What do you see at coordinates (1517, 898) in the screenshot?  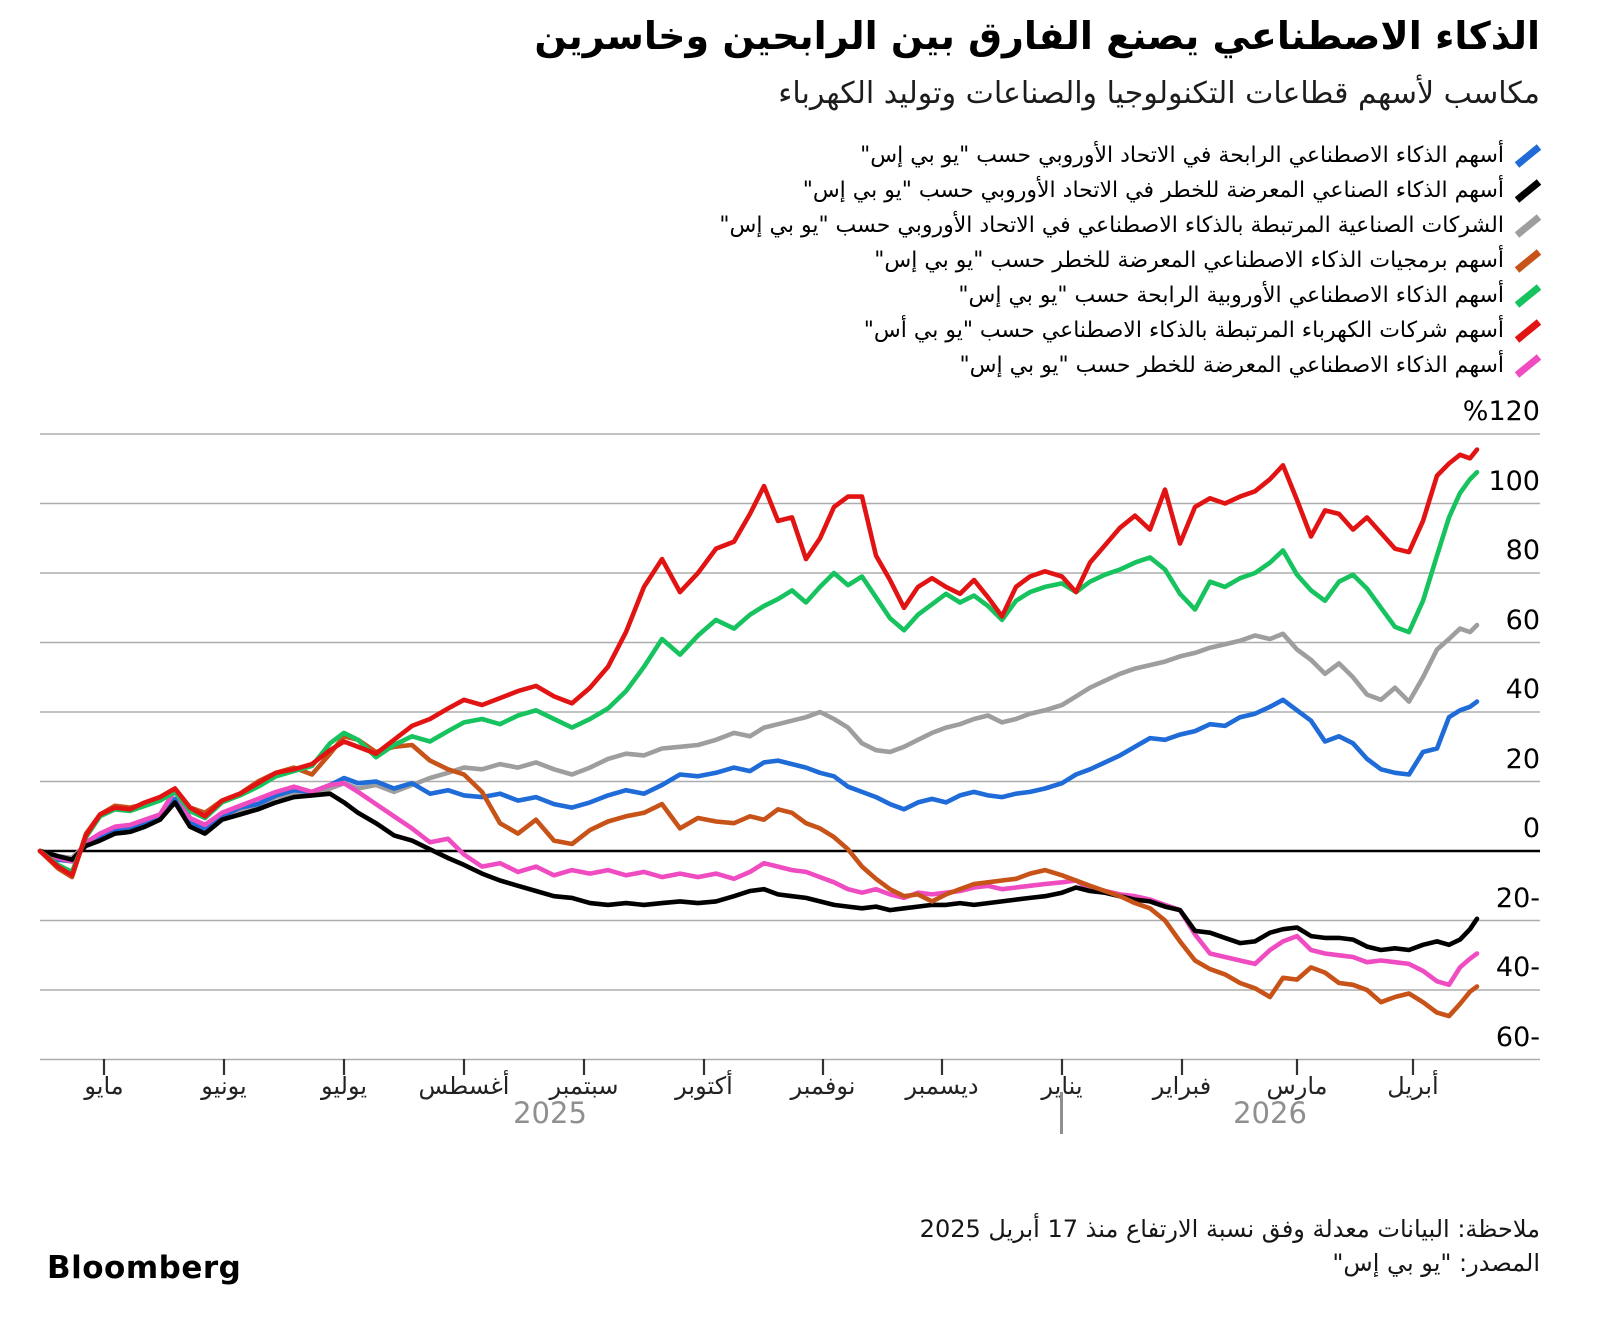 I see `y-axis-label--20: 20-` at bounding box center [1517, 898].